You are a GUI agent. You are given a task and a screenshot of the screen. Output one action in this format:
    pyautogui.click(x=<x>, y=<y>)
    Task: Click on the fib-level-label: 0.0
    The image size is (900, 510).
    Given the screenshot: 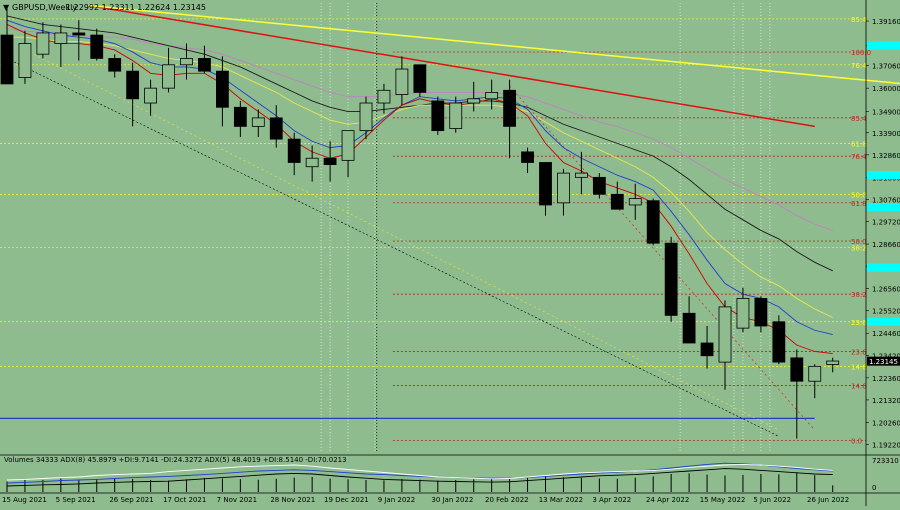 What is the action you would take?
    pyautogui.click(x=856, y=442)
    